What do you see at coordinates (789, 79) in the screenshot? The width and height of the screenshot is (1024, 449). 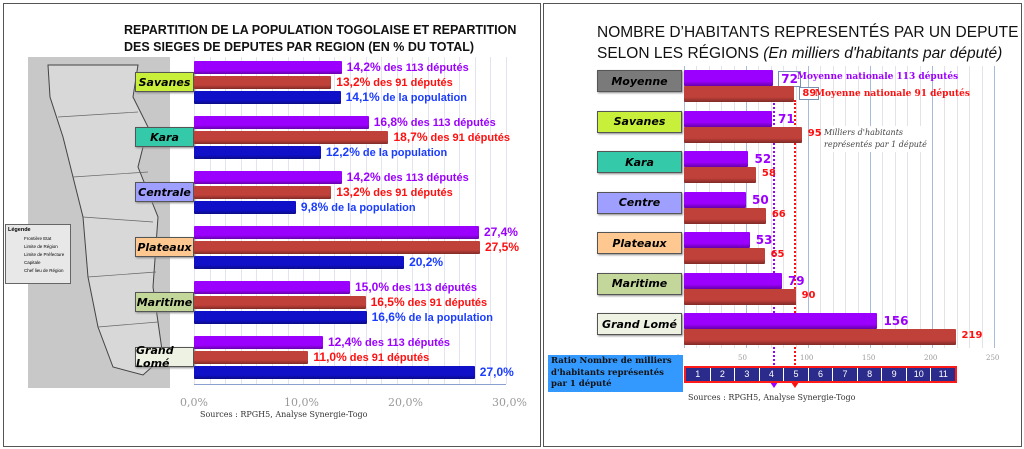 I see `value-label: 72` at bounding box center [789, 79].